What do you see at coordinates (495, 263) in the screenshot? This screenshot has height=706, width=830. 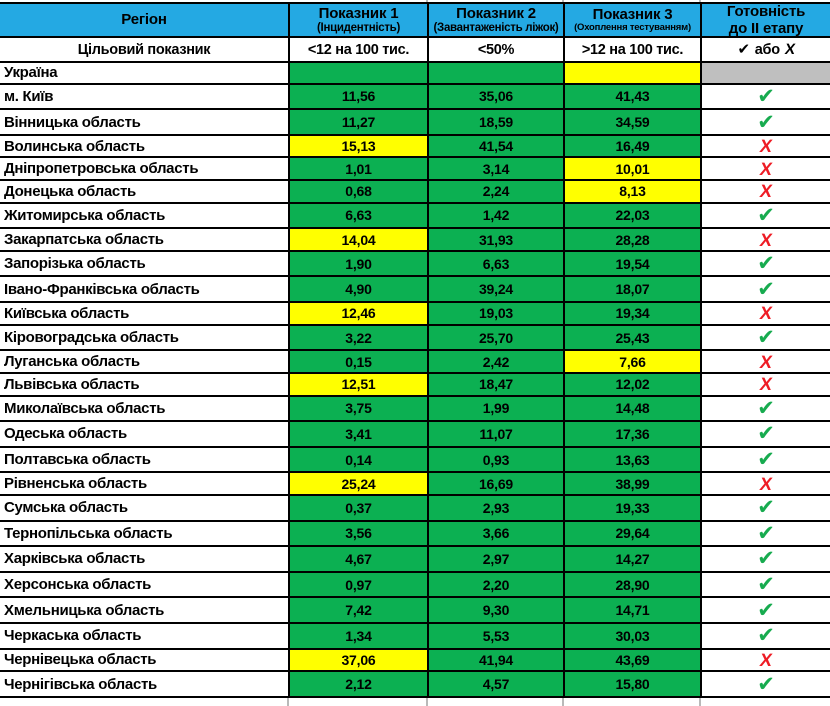 I see `indicator2-cell: 6,63` at bounding box center [495, 263].